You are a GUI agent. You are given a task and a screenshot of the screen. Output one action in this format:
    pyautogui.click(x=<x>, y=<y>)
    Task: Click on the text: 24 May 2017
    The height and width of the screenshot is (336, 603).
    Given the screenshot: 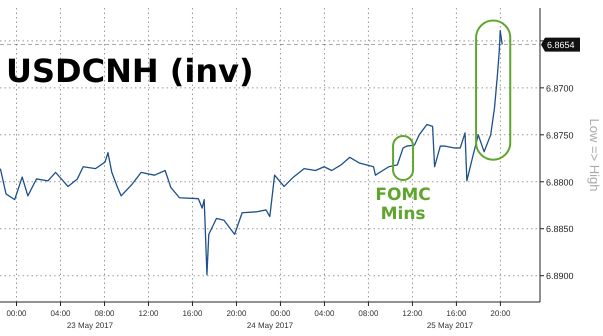 What is the action you would take?
    pyautogui.click(x=270, y=325)
    